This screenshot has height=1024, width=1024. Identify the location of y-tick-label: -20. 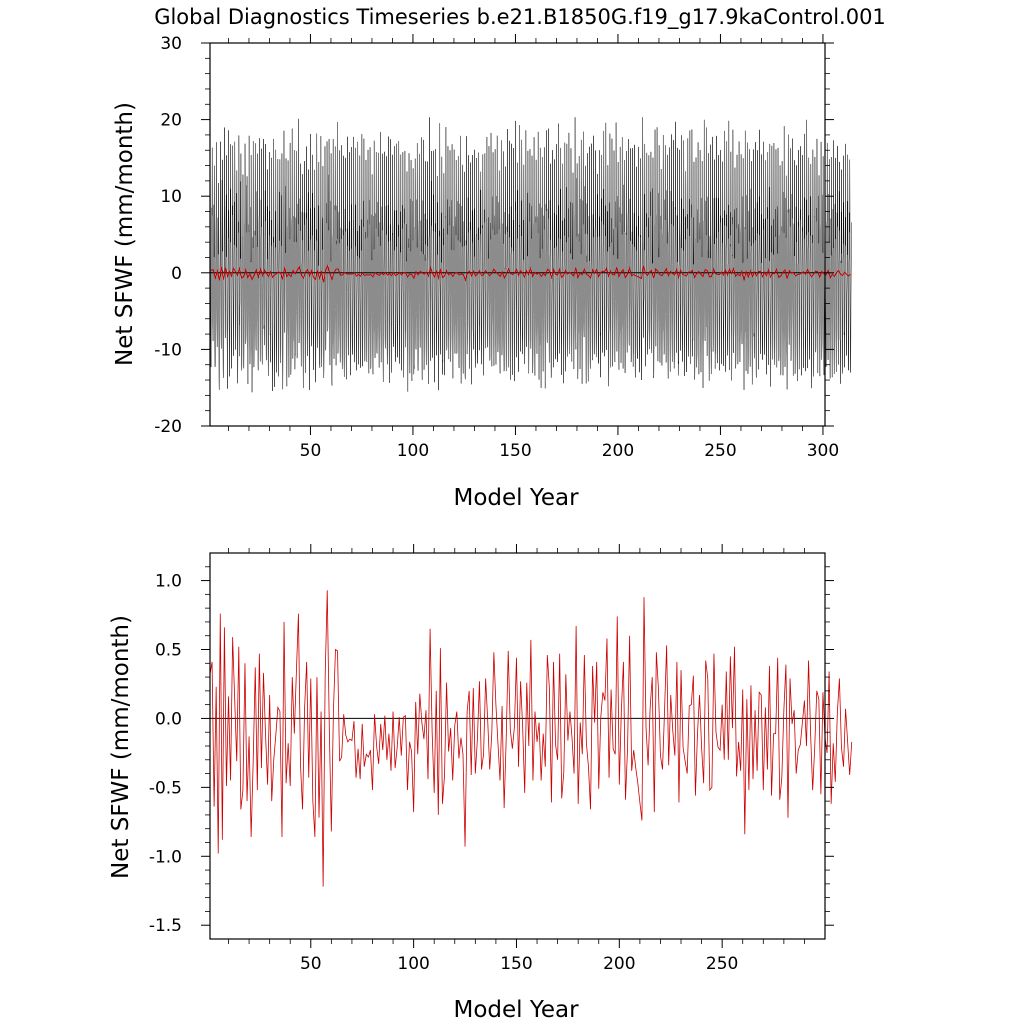
(168, 427).